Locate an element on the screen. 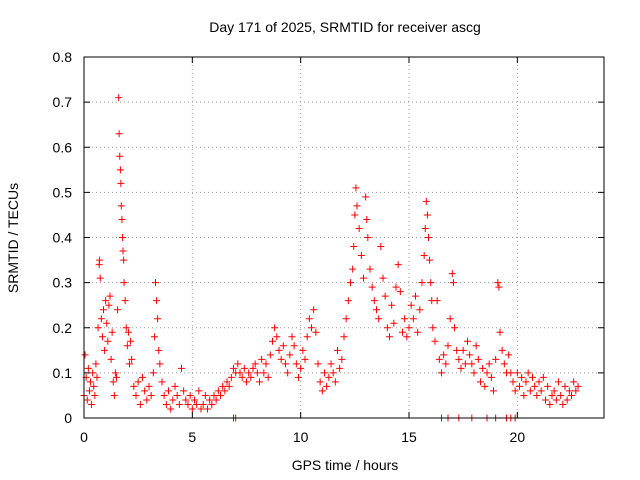 This screenshot has width=640, height=480. x-tick-label: 15 is located at coordinates (409, 437).